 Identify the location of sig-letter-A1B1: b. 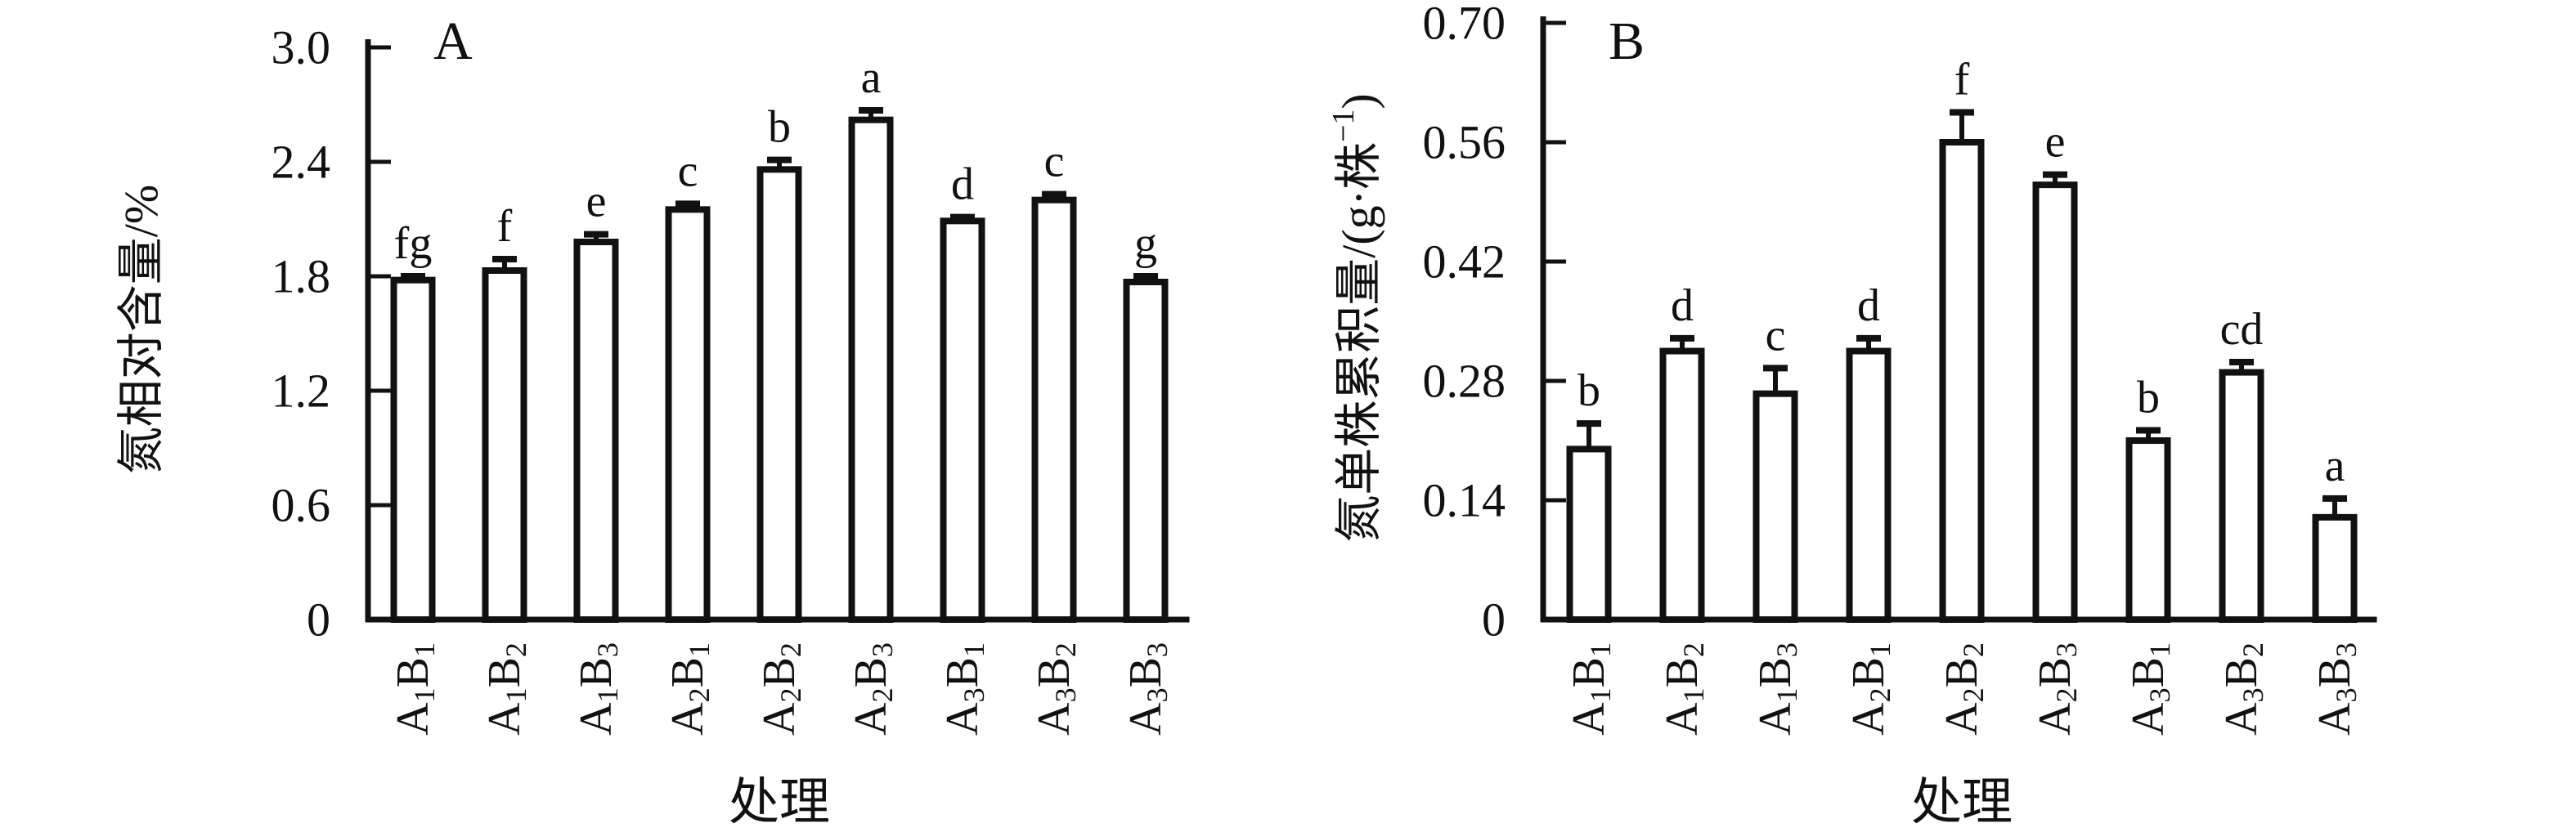
(1588, 390).